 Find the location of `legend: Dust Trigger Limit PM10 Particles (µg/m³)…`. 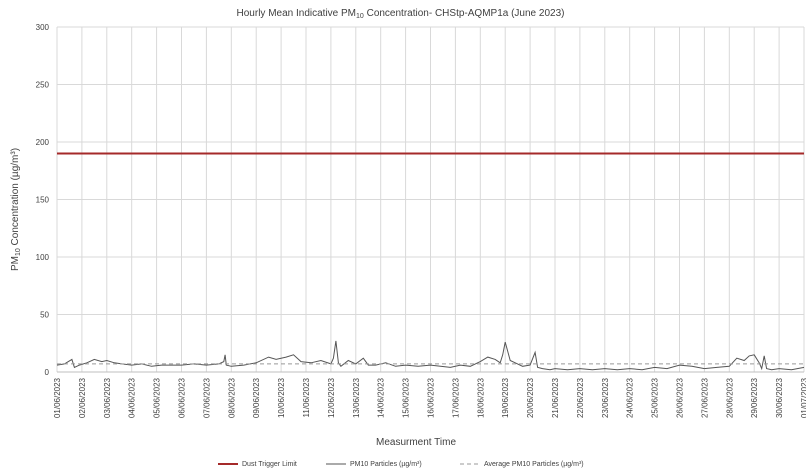

legend: Dust Trigger Limit PM10 Particles (µg/m³)… is located at coordinates (401, 464).